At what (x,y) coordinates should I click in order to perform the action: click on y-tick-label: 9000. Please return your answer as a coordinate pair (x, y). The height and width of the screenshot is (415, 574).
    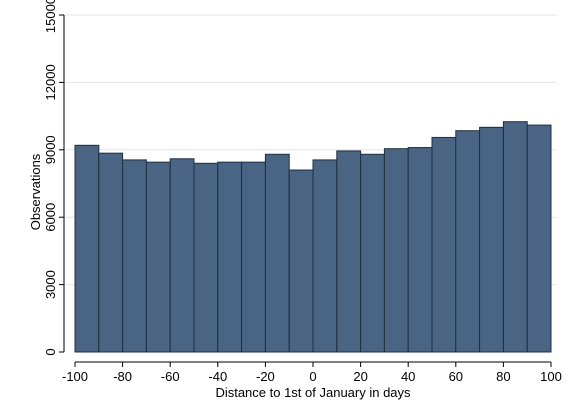
    Looking at the image, I should click on (50, 149).